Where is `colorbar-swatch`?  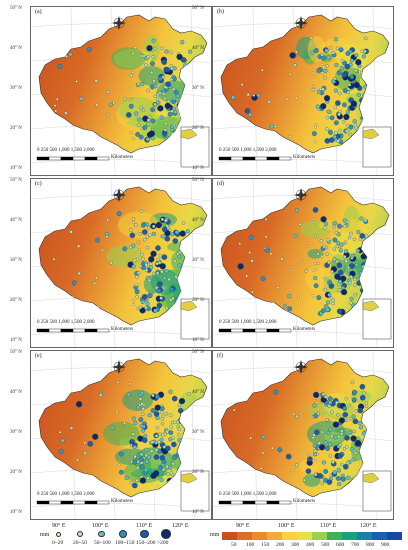 colorbar-swatch is located at coordinates (274, 536).